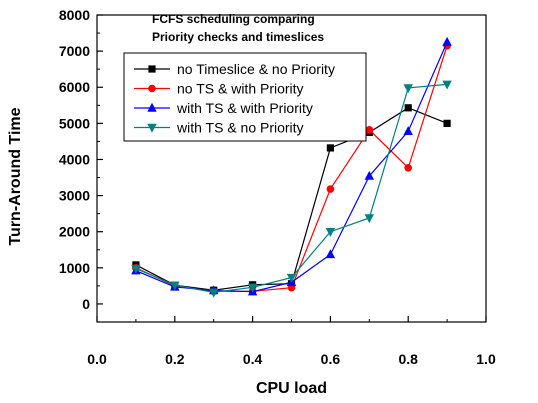 Image resolution: width=538 pixels, height=403 pixels. What do you see at coordinates (175, 359) in the screenshot?
I see `x-tick-label: 0.2` at bounding box center [175, 359].